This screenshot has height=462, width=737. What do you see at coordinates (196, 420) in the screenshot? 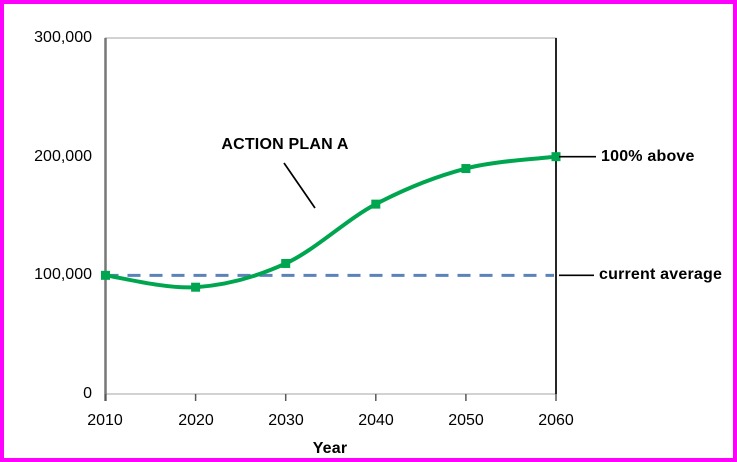
I see `x-tick-label-2020: 2020` at bounding box center [196, 420].